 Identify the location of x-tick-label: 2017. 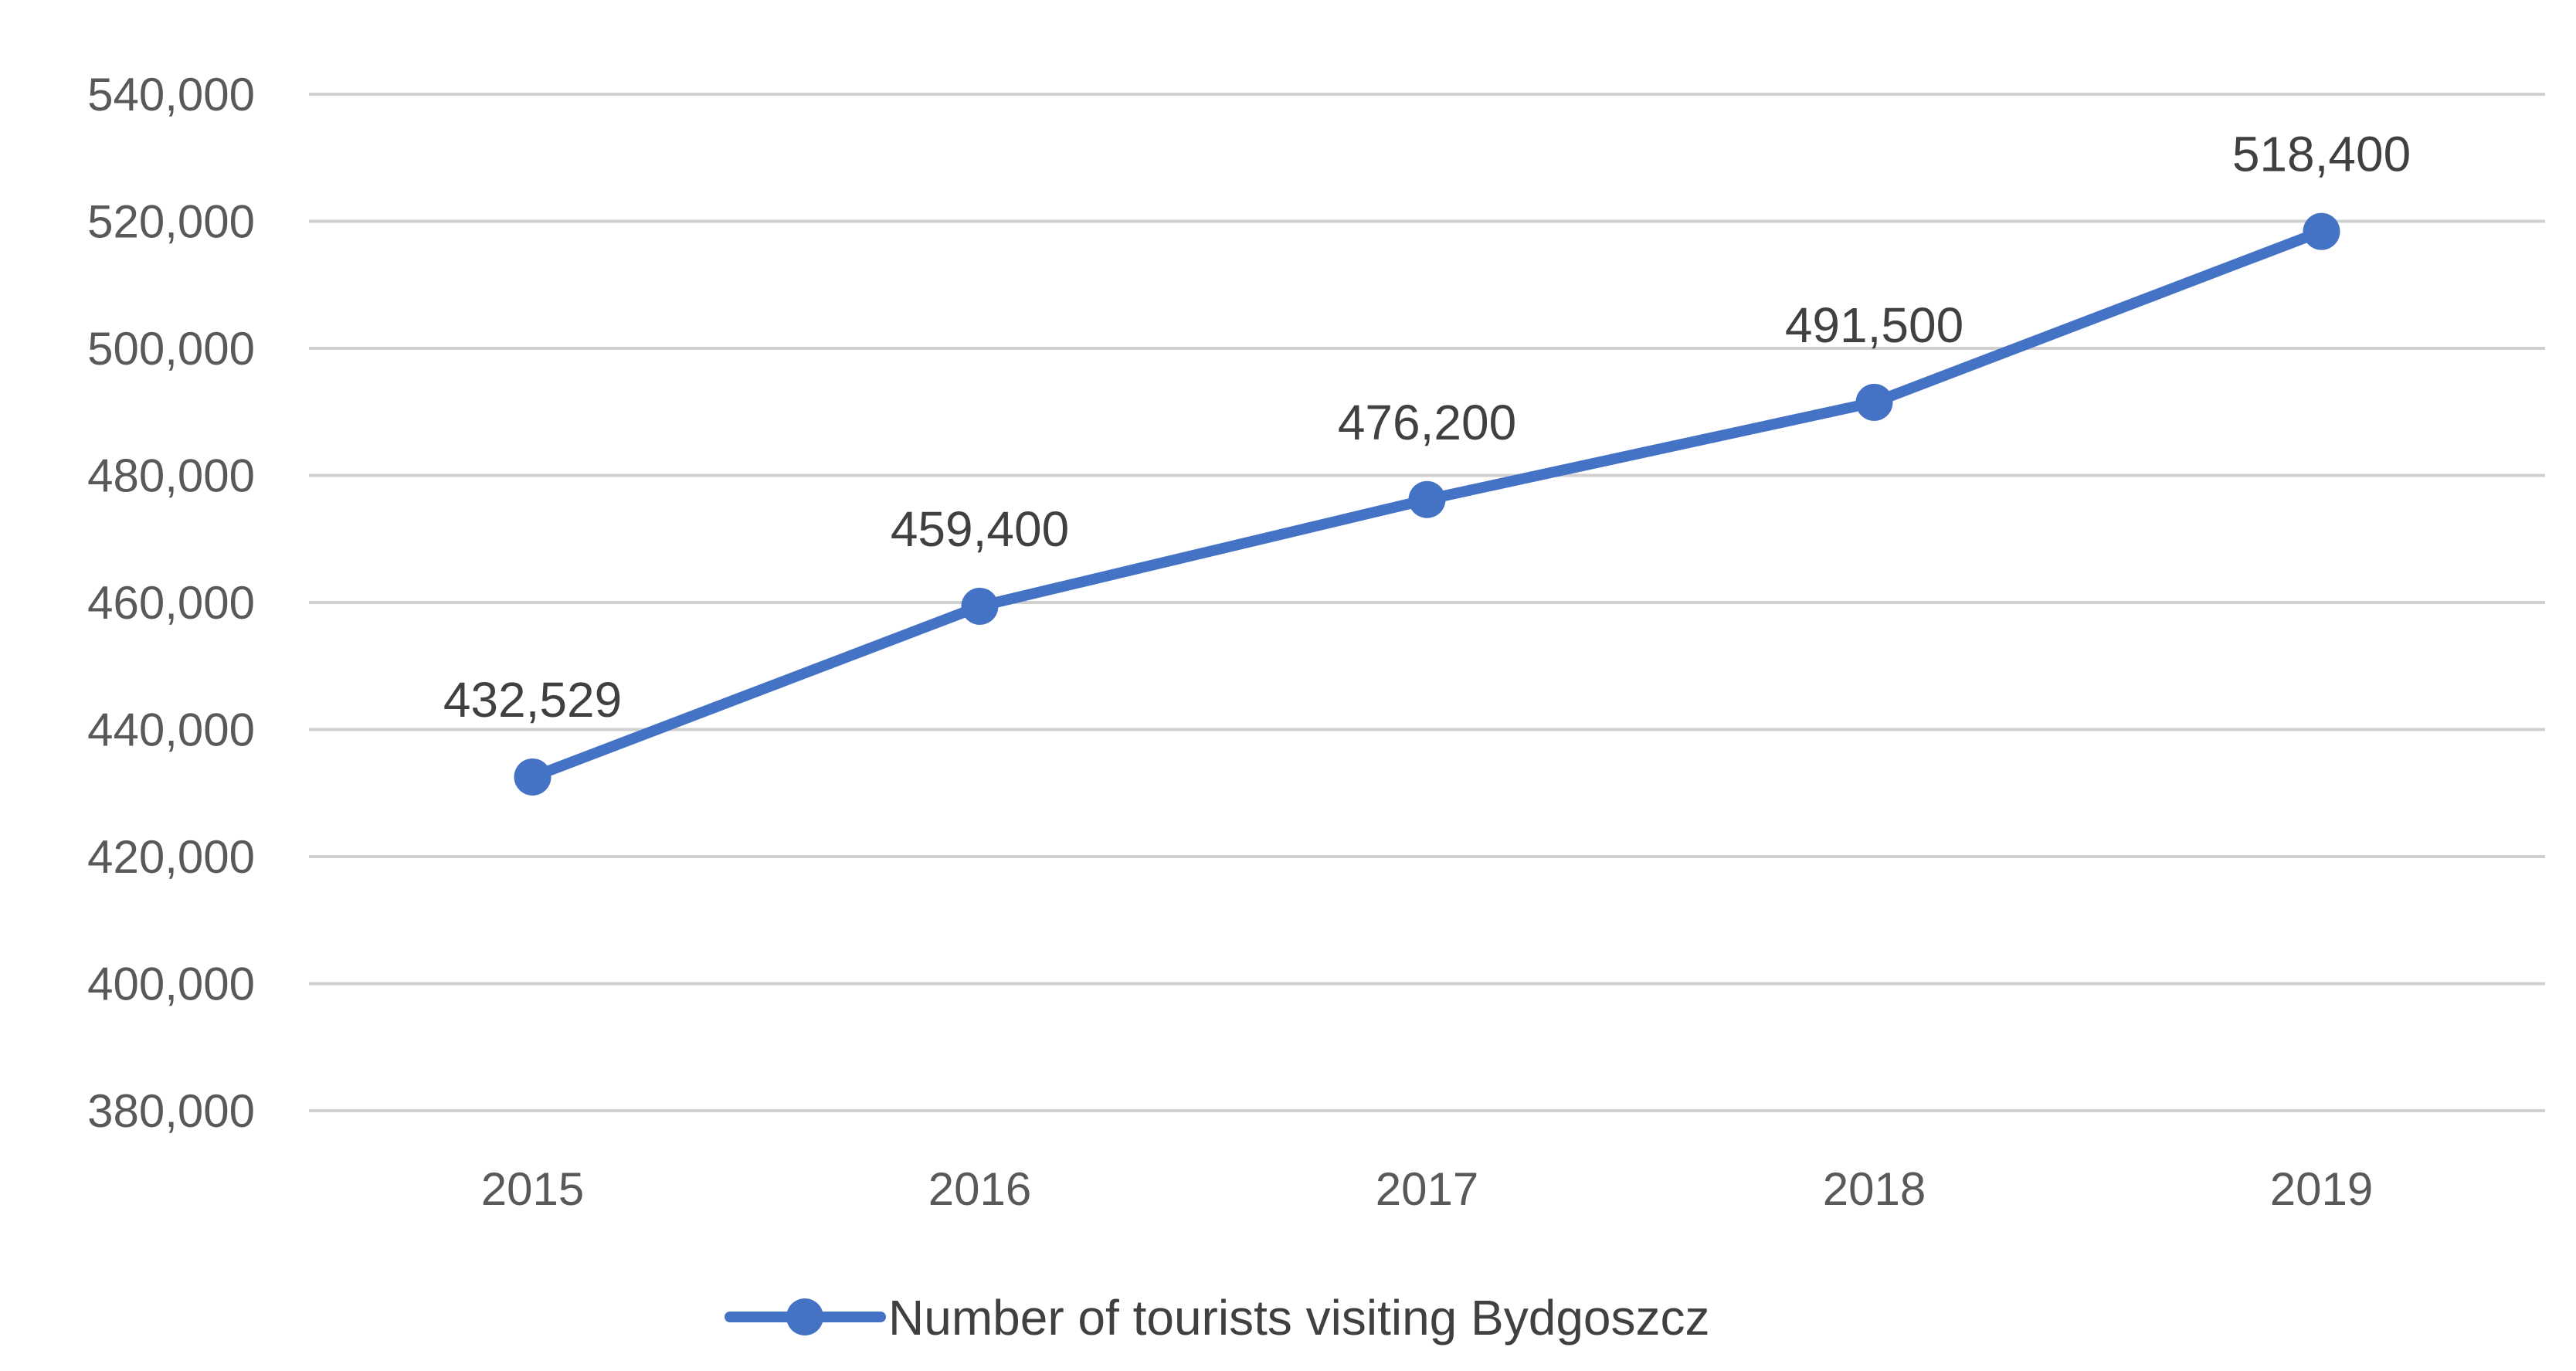
(1427, 1189).